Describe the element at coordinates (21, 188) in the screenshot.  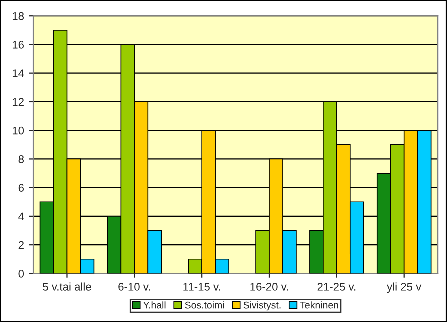
I see `y-tick-label: 6` at that location.